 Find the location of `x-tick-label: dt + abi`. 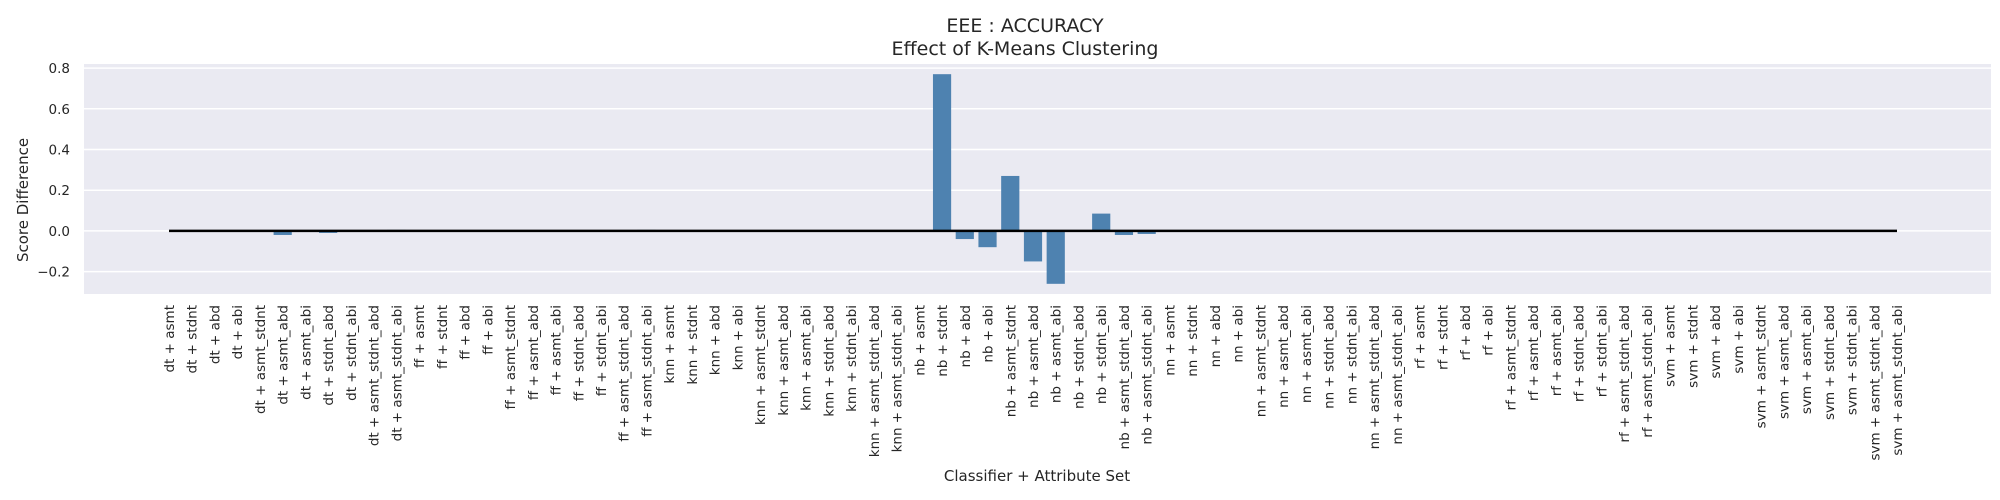

x-tick-label: dt + abi is located at coordinates (238, 332).